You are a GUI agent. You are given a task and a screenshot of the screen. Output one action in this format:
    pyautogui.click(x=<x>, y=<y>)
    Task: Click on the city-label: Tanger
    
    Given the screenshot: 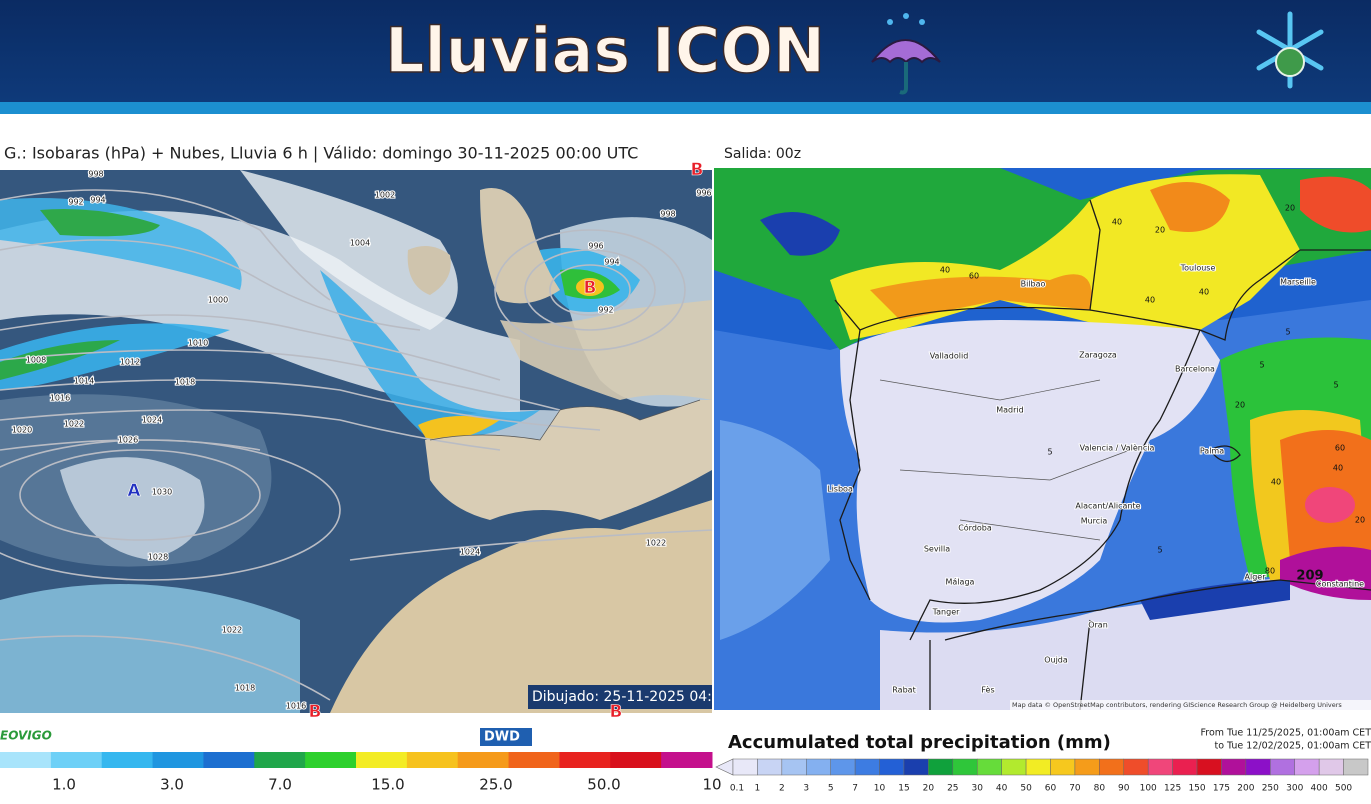 What is the action you would take?
    pyautogui.click(x=946, y=612)
    